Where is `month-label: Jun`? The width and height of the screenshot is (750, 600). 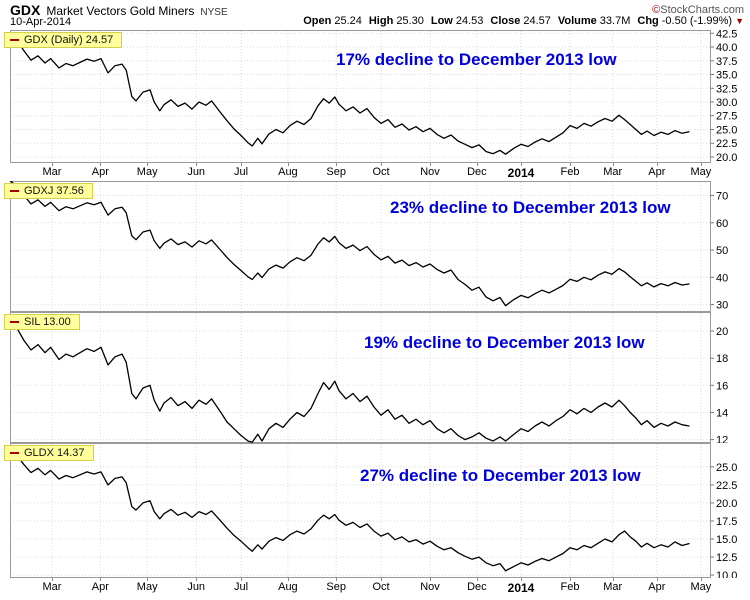 month-label: Jun is located at coordinates (196, 172).